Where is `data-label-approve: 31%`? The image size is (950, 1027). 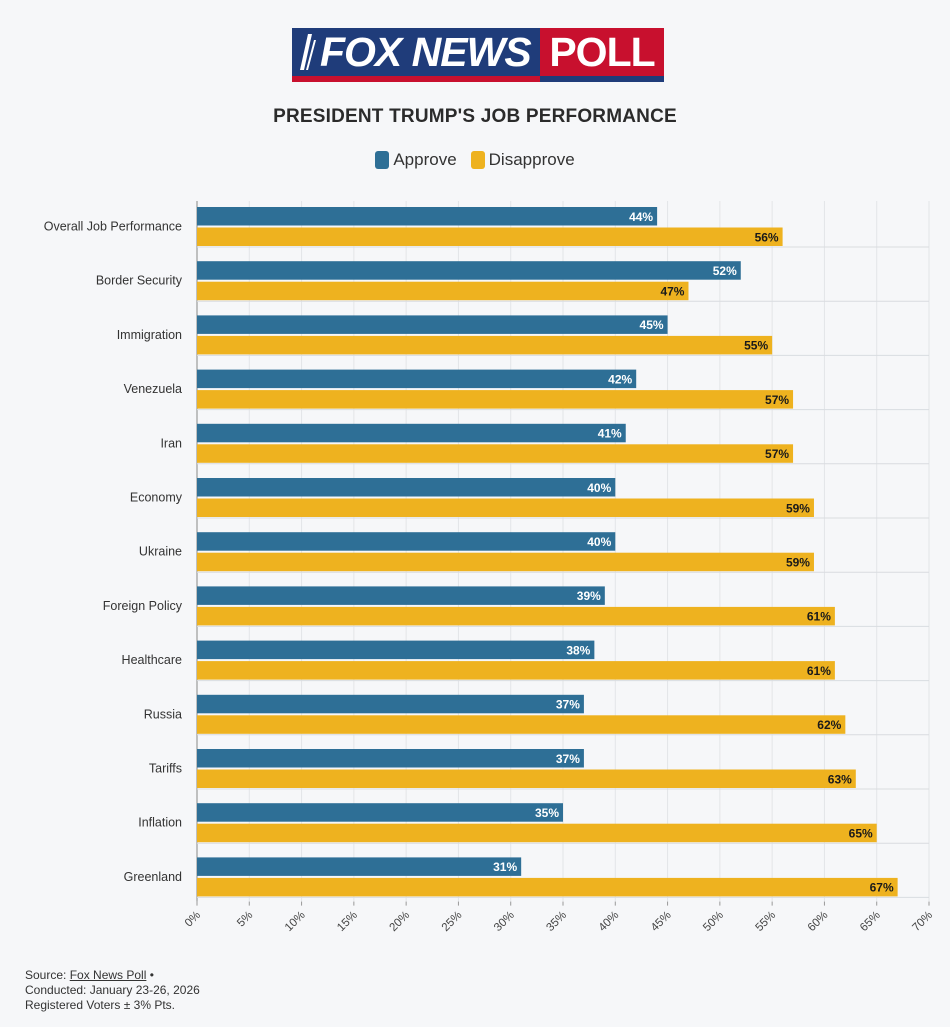
data-label-approve: 31% is located at coordinates (505, 867).